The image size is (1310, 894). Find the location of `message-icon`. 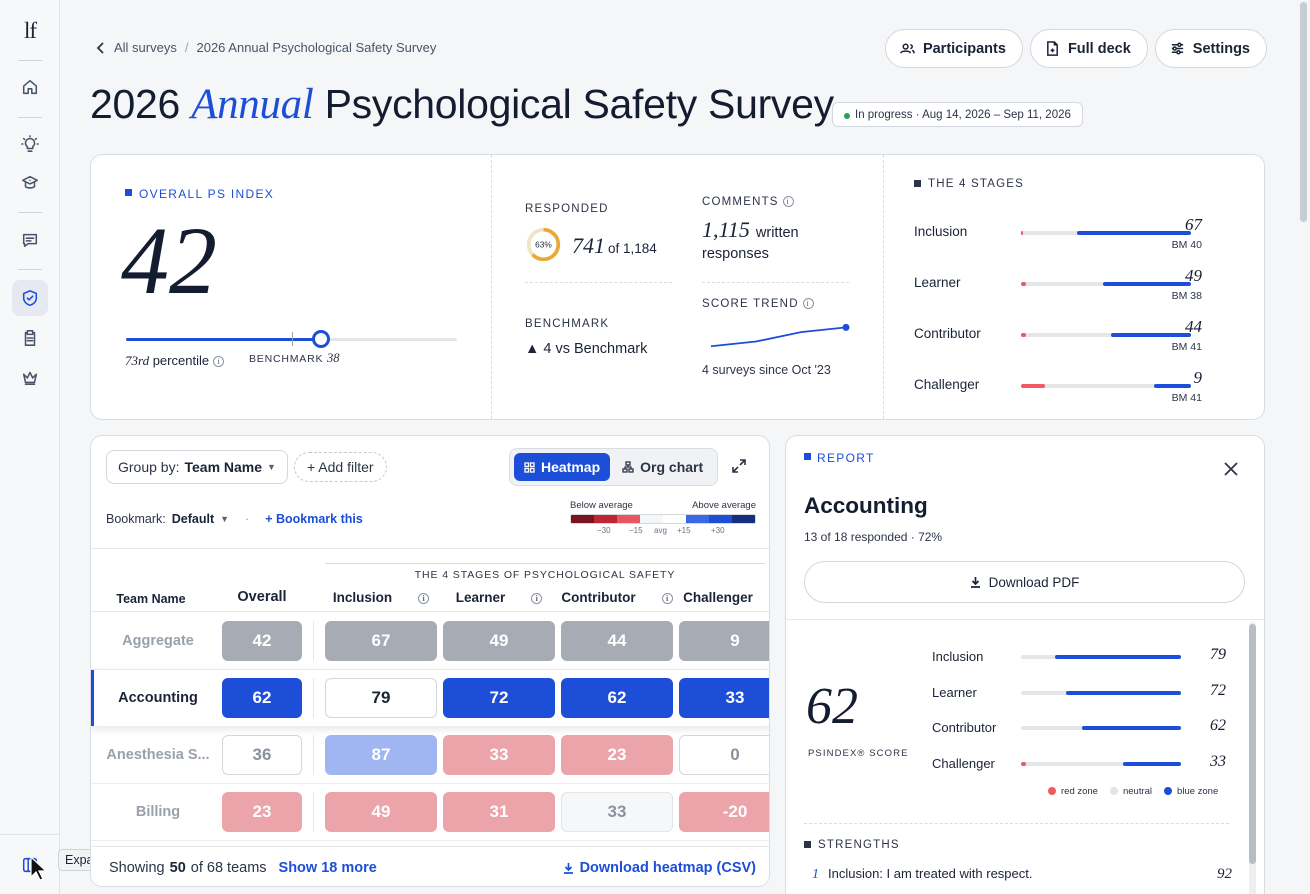

message-icon is located at coordinates (30, 240).